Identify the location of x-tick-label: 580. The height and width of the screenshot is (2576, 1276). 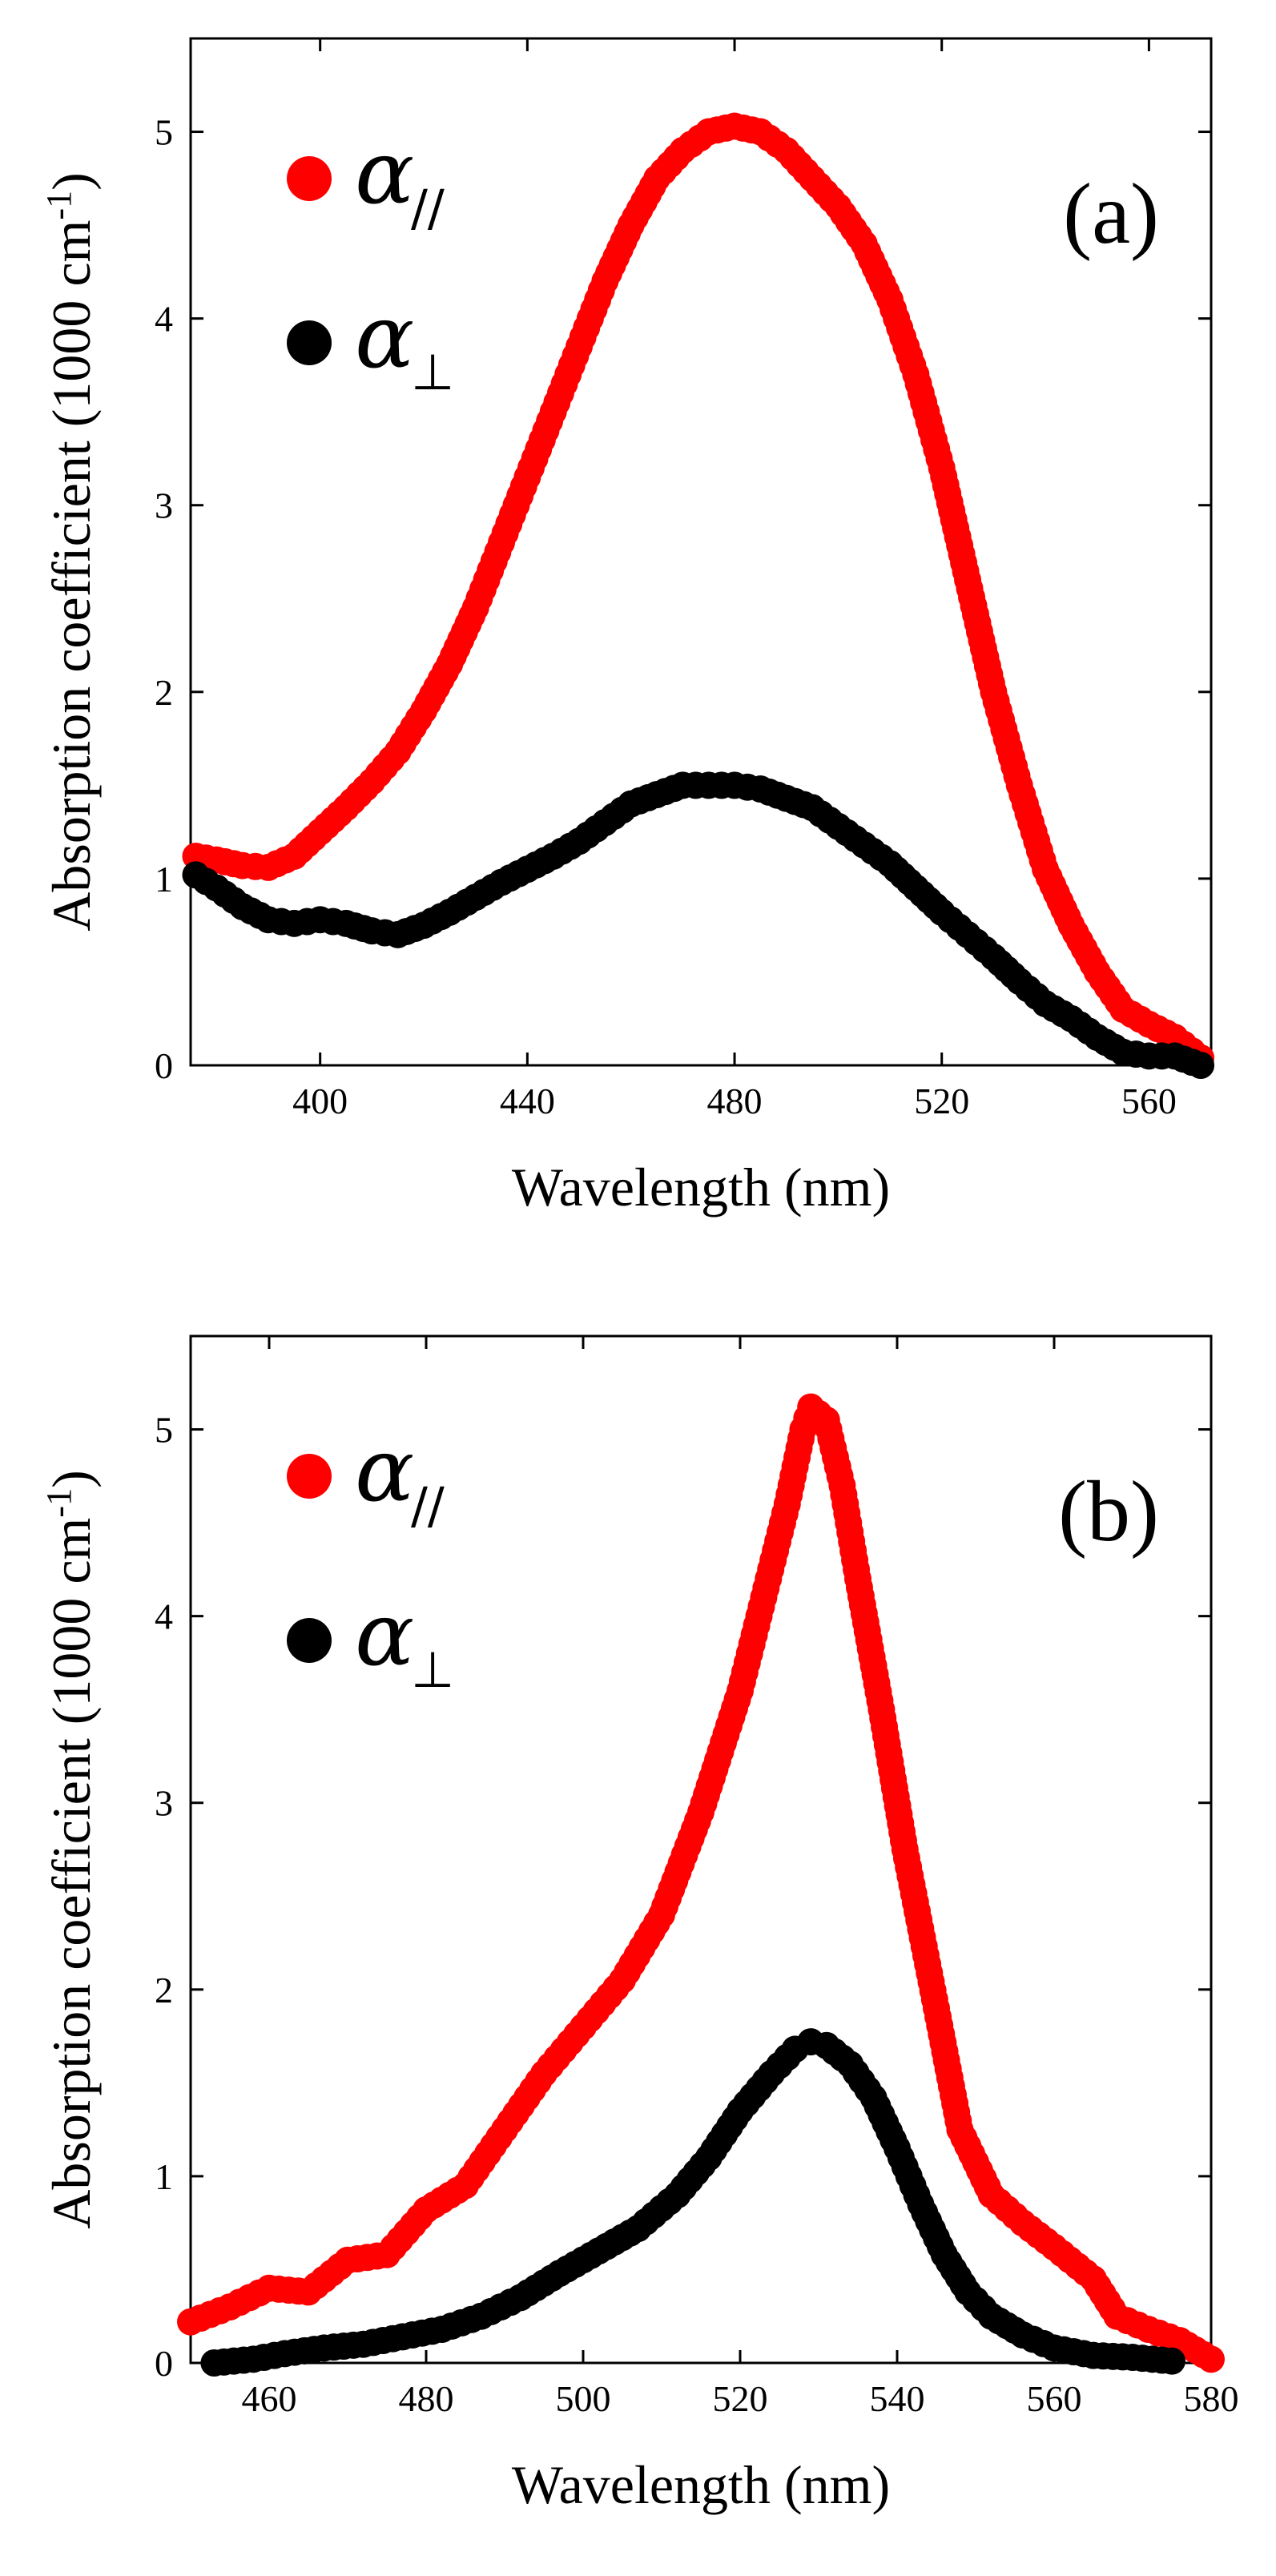
(1211, 2398).